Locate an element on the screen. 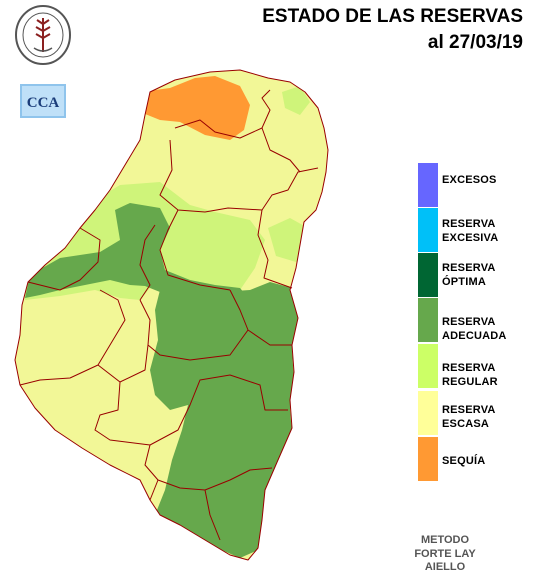 Image resolution: width=533 pixels, height=576 pixels. legend-item-reserva-excesiva: RESERVA EXCESIVA is located at coordinates (473, 230).